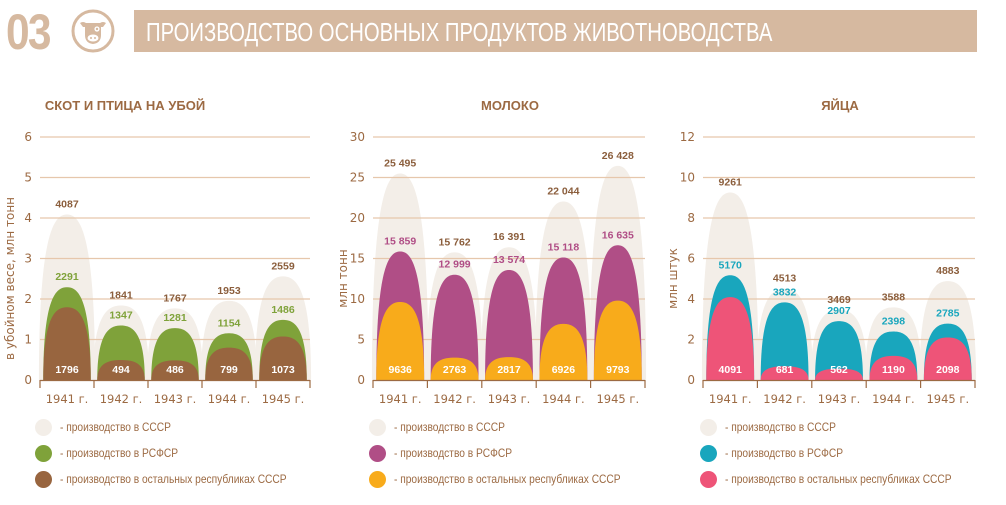  Describe the element at coordinates (618, 370) in the screenshot. I see `value-label-other: 9793` at that location.